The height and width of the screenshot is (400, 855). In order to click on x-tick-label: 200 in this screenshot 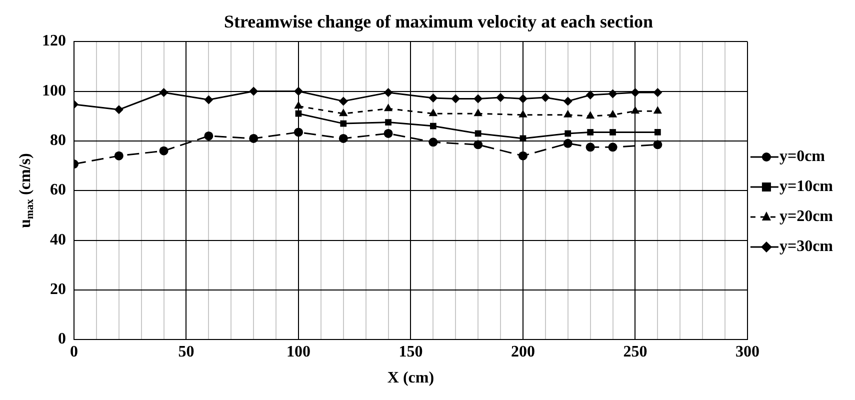, I will do `click(522, 351)`.